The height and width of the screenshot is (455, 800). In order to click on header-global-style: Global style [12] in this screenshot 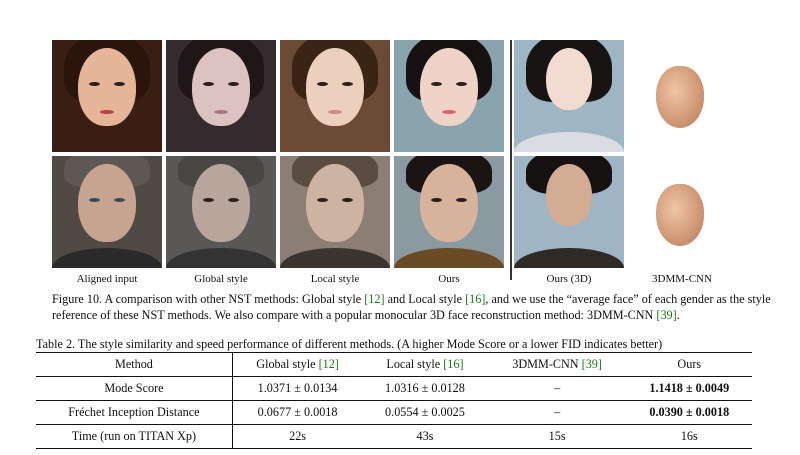, I will do `click(297, 364)`.